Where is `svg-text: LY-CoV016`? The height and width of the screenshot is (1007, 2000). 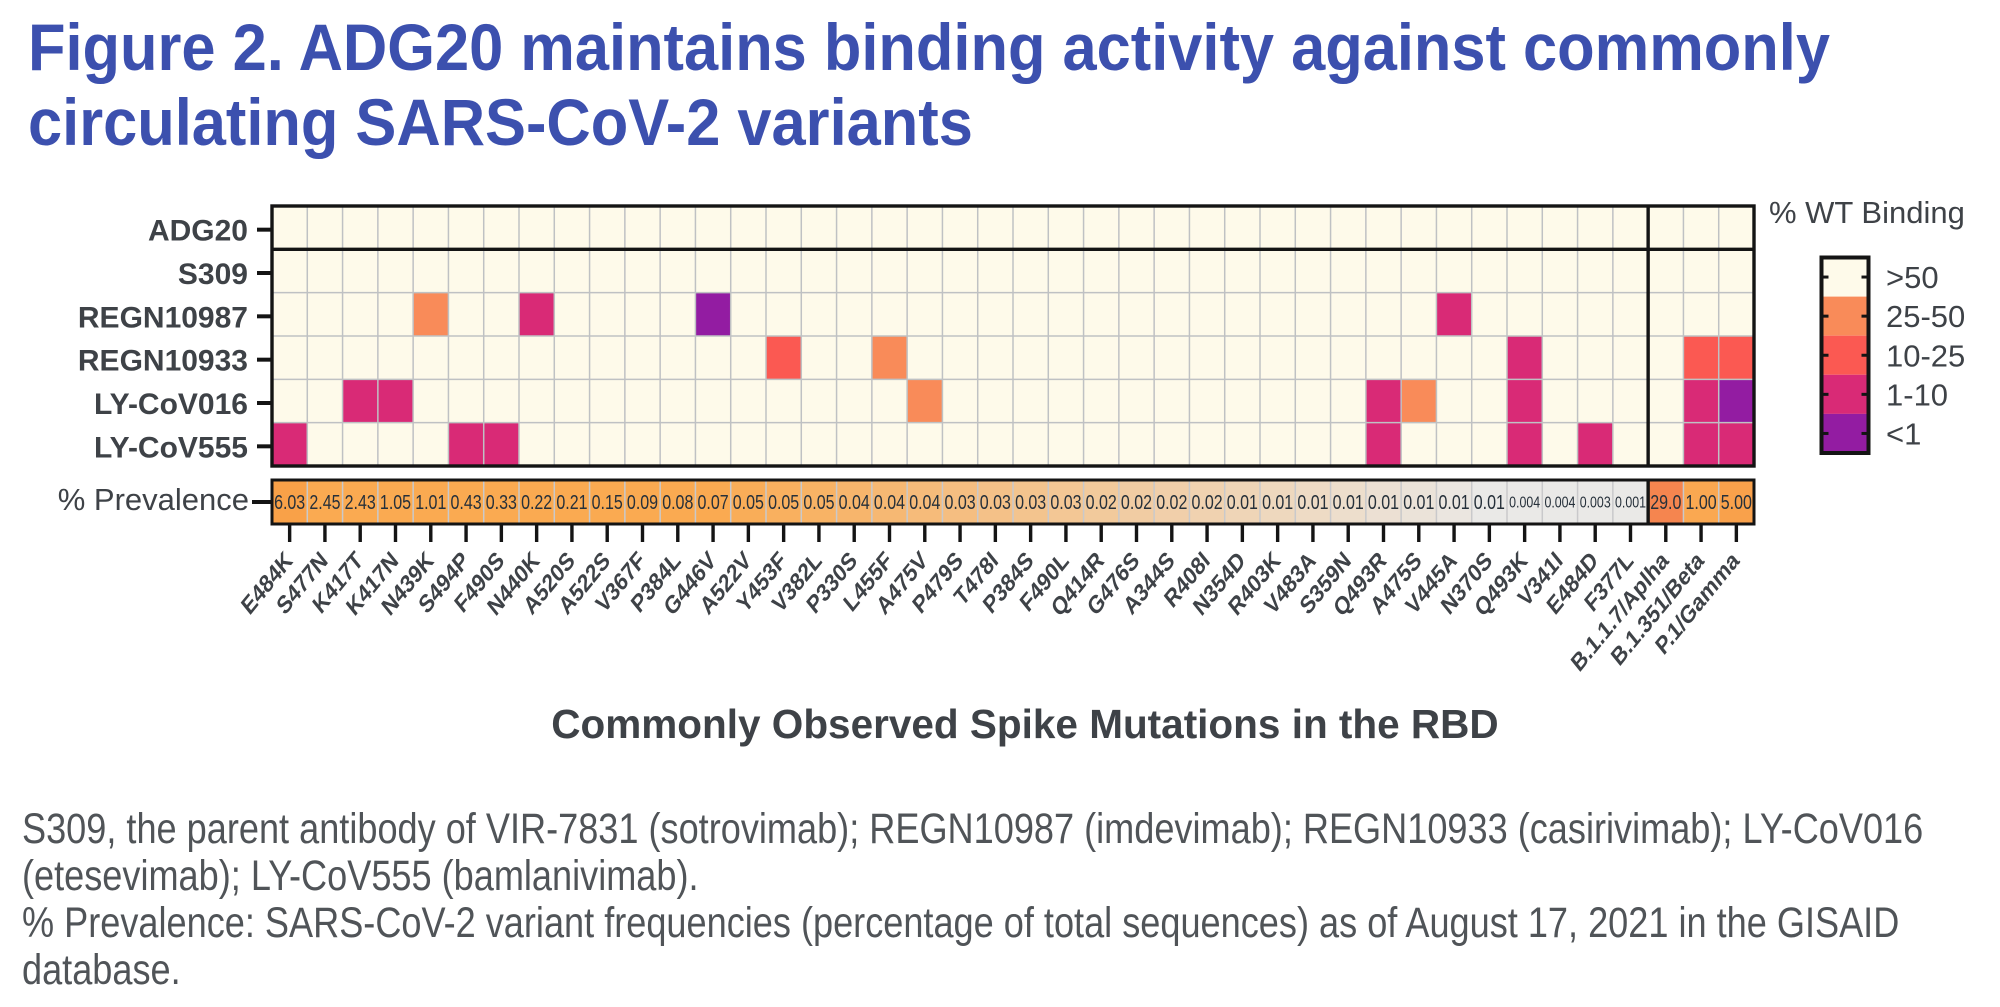
svg-text: LY-CoV016 is located at coordinates (171, 404).